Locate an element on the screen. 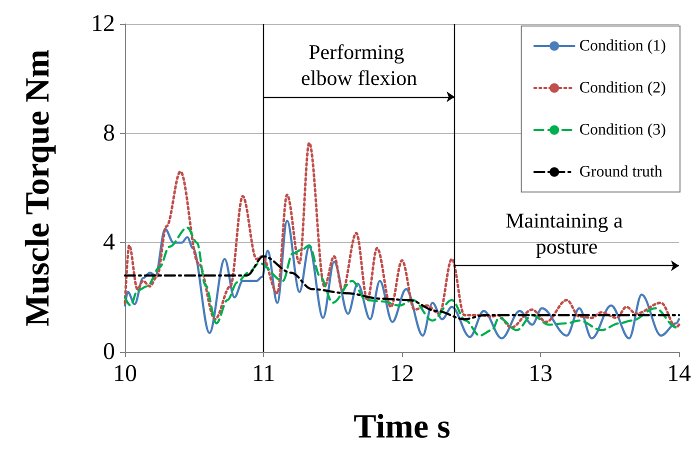 This screenshot has width=694, height=452. legend-label: Condition (2) is located at coordinates (622, 88).